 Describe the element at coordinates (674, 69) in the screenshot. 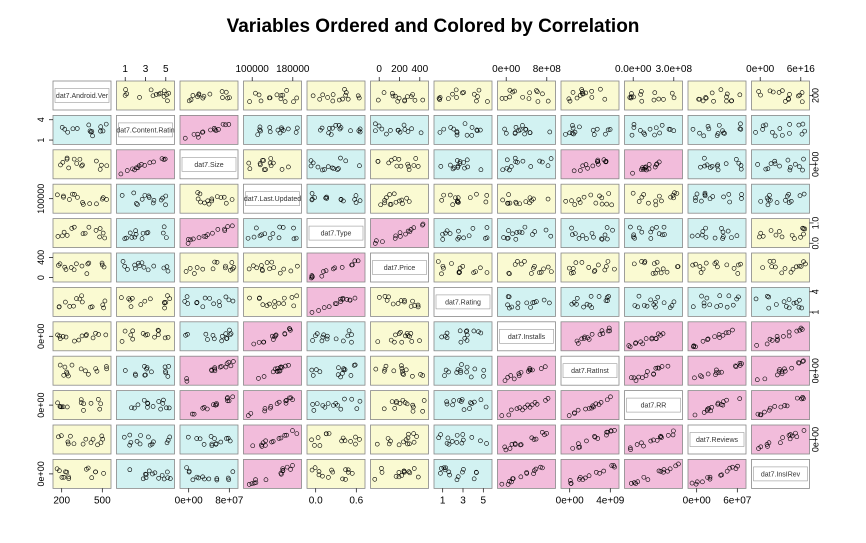

I see `top-axis-tick-label: 3.0e+08` at that location.